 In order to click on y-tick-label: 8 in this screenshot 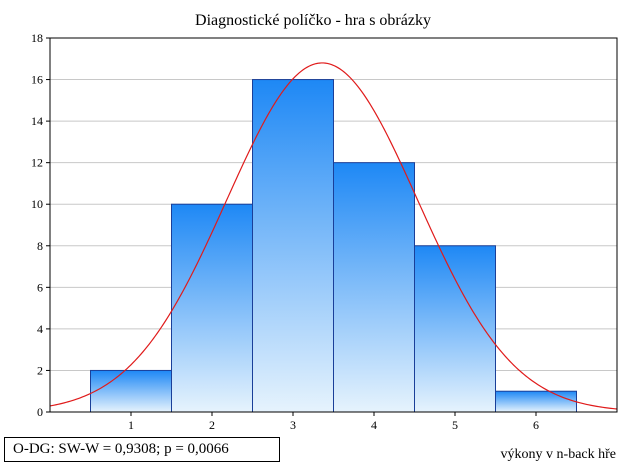, I will do `click(40, 246)`.